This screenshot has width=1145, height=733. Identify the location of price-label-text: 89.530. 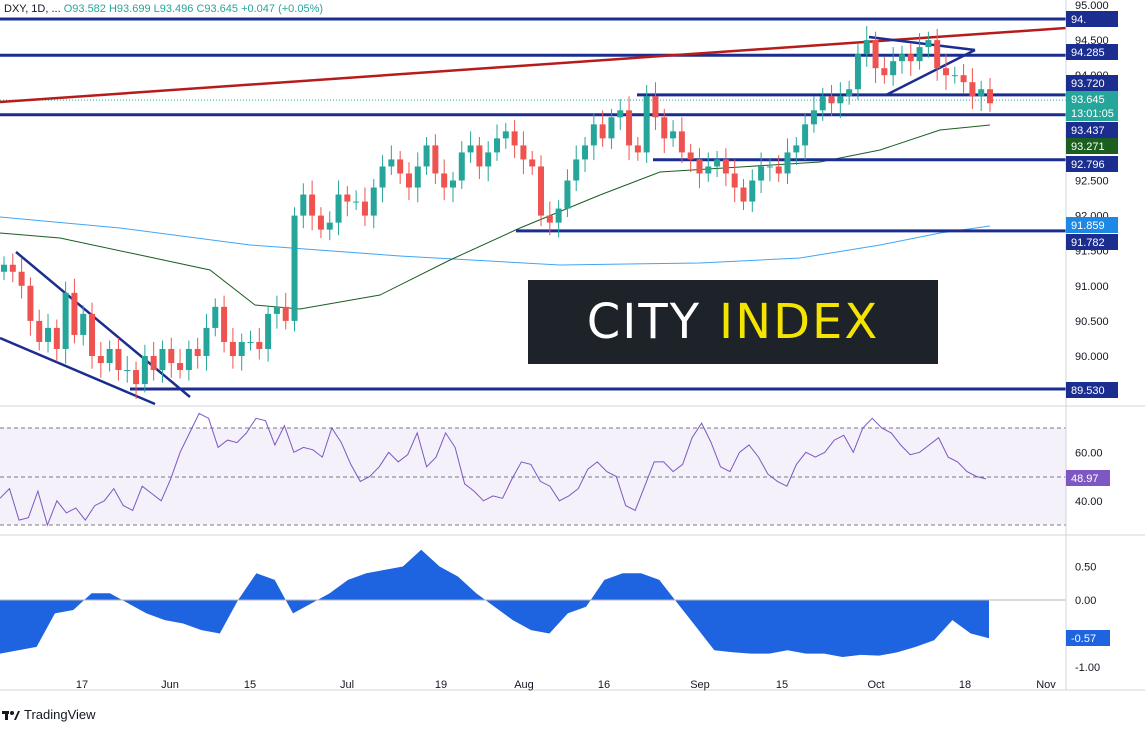
(1088, 391).